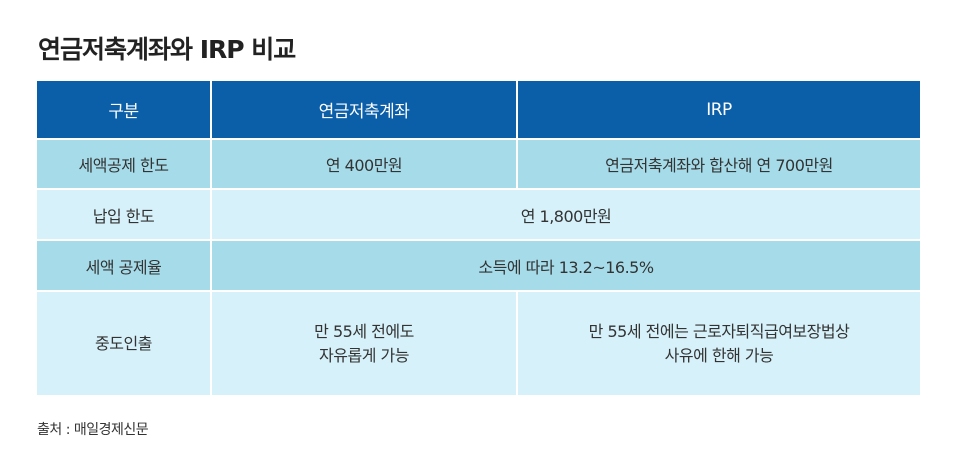 The height and width of the screenshot is (457, 960). What do you see at coordinates (124, 110) in the screenshot?
I see `header-category: 구분` at bounding box center [124, 110].